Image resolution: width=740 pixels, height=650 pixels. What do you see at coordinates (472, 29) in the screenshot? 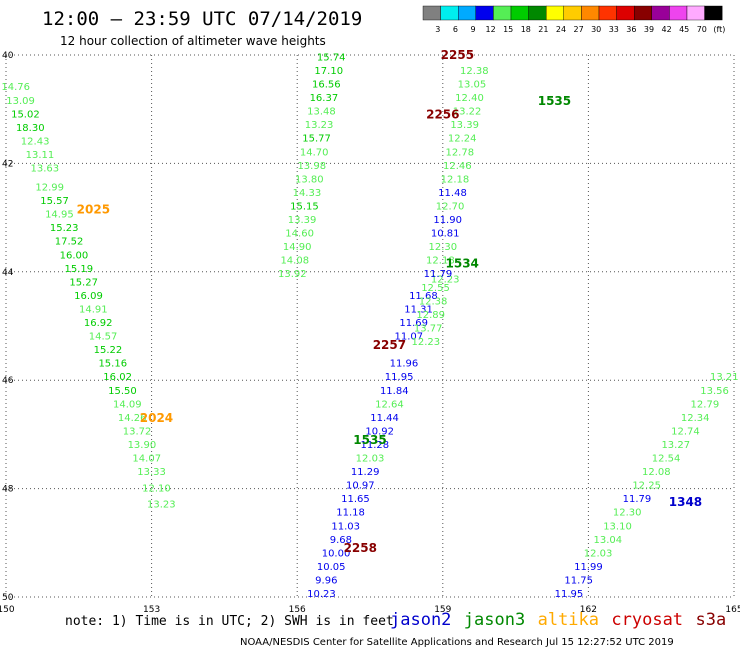
I see `colorbar-label: 9` at bounding box center [472, 29].